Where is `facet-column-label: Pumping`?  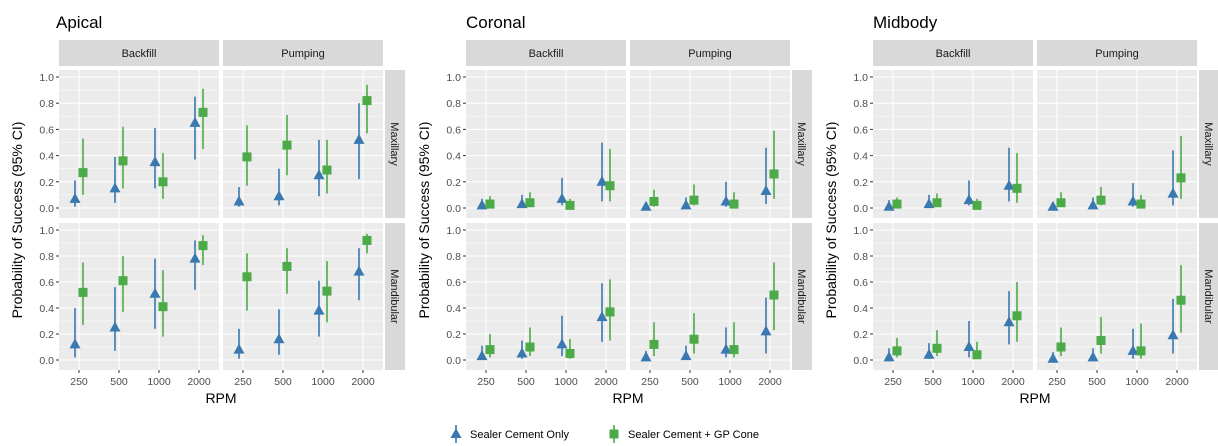
facet-column-label: Pumping is located at coordinates (302, 54).